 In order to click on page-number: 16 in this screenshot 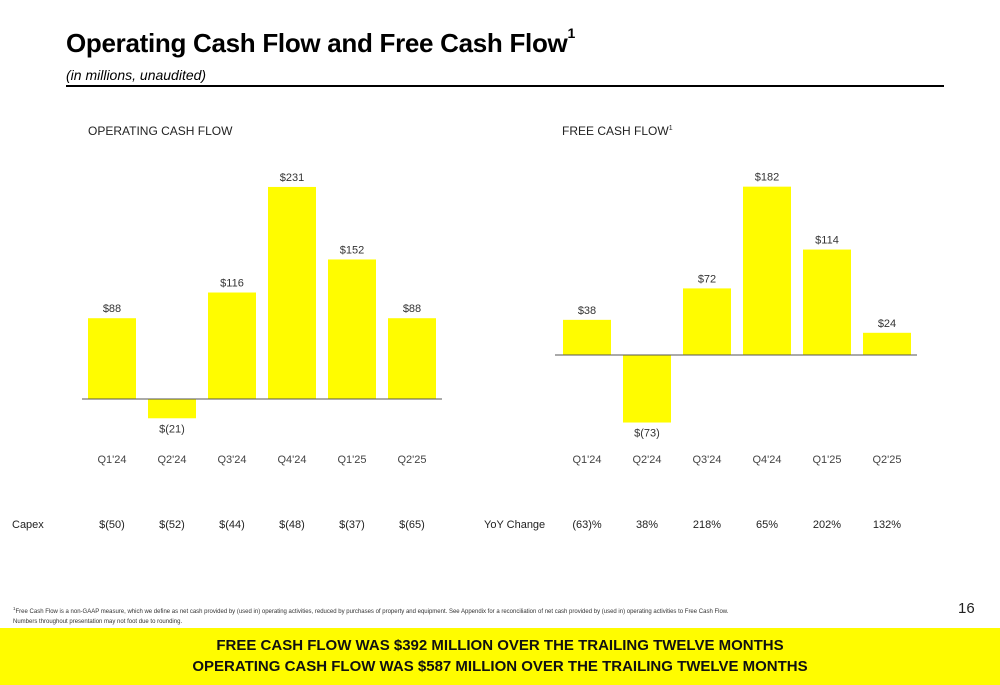, I will do `click(966, 608)`.